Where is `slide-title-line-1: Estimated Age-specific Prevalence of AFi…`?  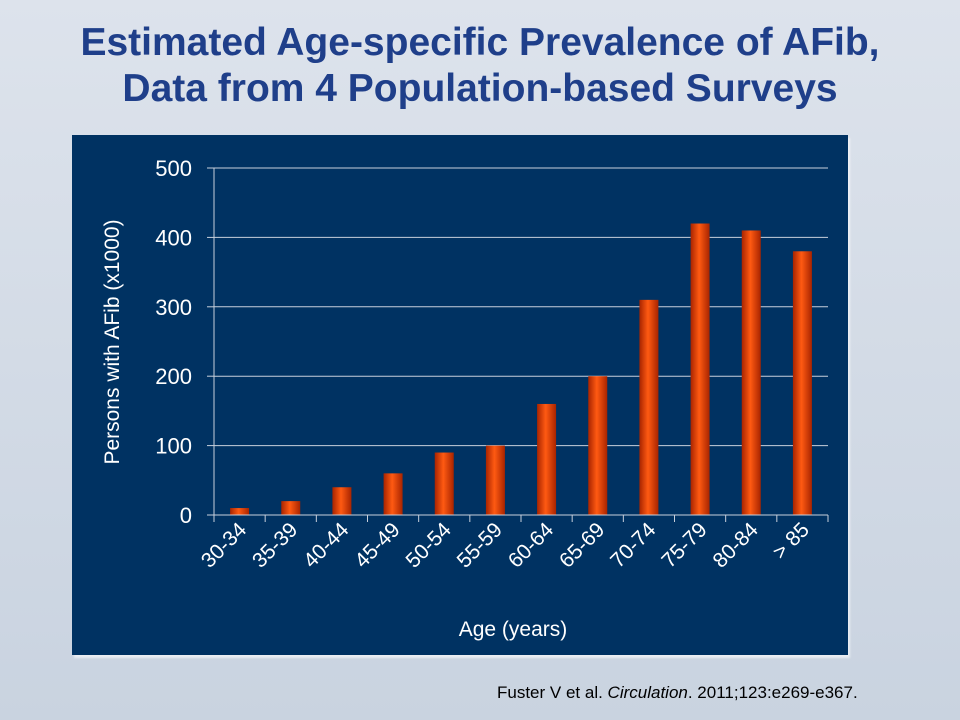
slide-title-line-1: Estimated Age-specific Prevalence of AFi… is located at coordinates (480, 42).